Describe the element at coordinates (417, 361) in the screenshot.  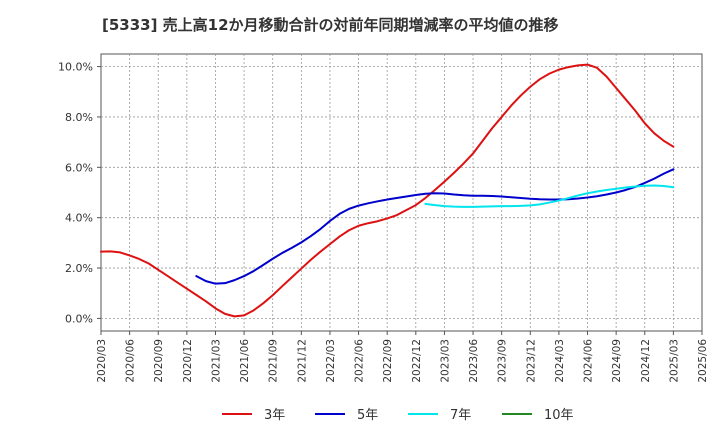
I see `x-tick-label: 2022/12` at that location.